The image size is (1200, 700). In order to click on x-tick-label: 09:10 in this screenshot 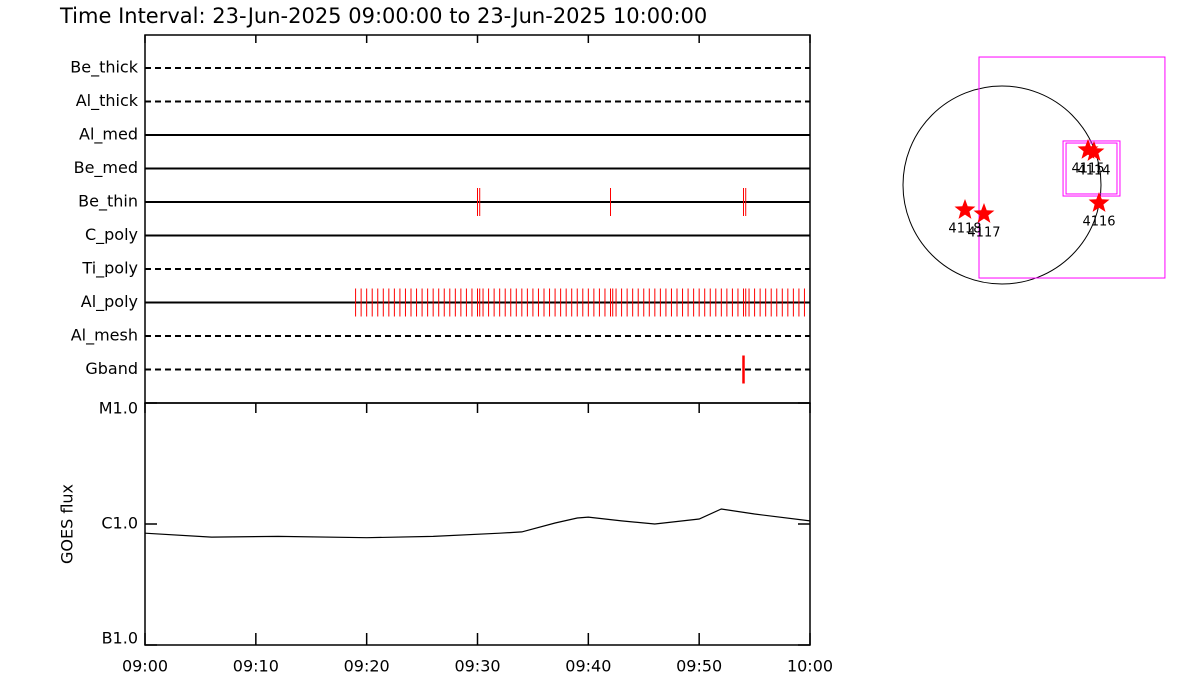, I will do `click(256, 666)`.